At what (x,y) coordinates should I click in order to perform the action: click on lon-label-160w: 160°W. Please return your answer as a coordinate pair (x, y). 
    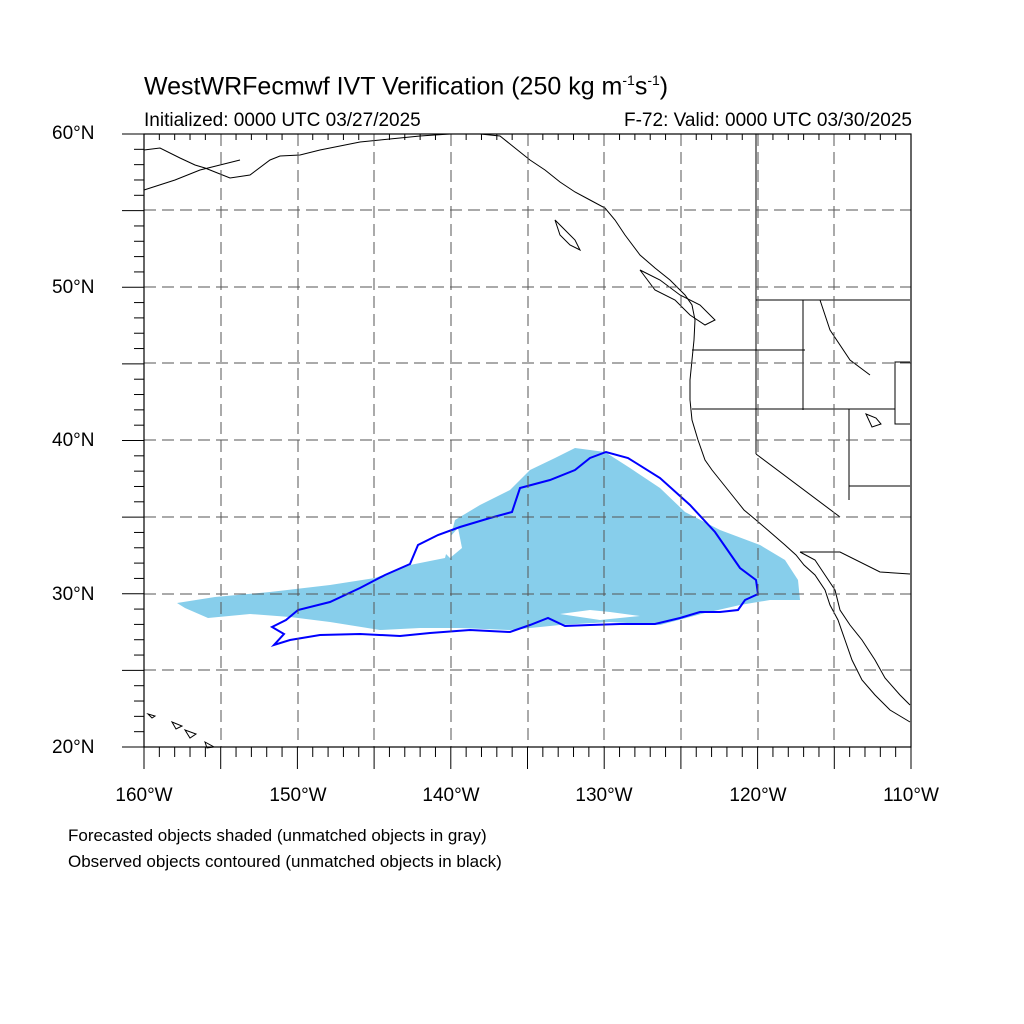
    Looking at the image, I should click on (144, 795).